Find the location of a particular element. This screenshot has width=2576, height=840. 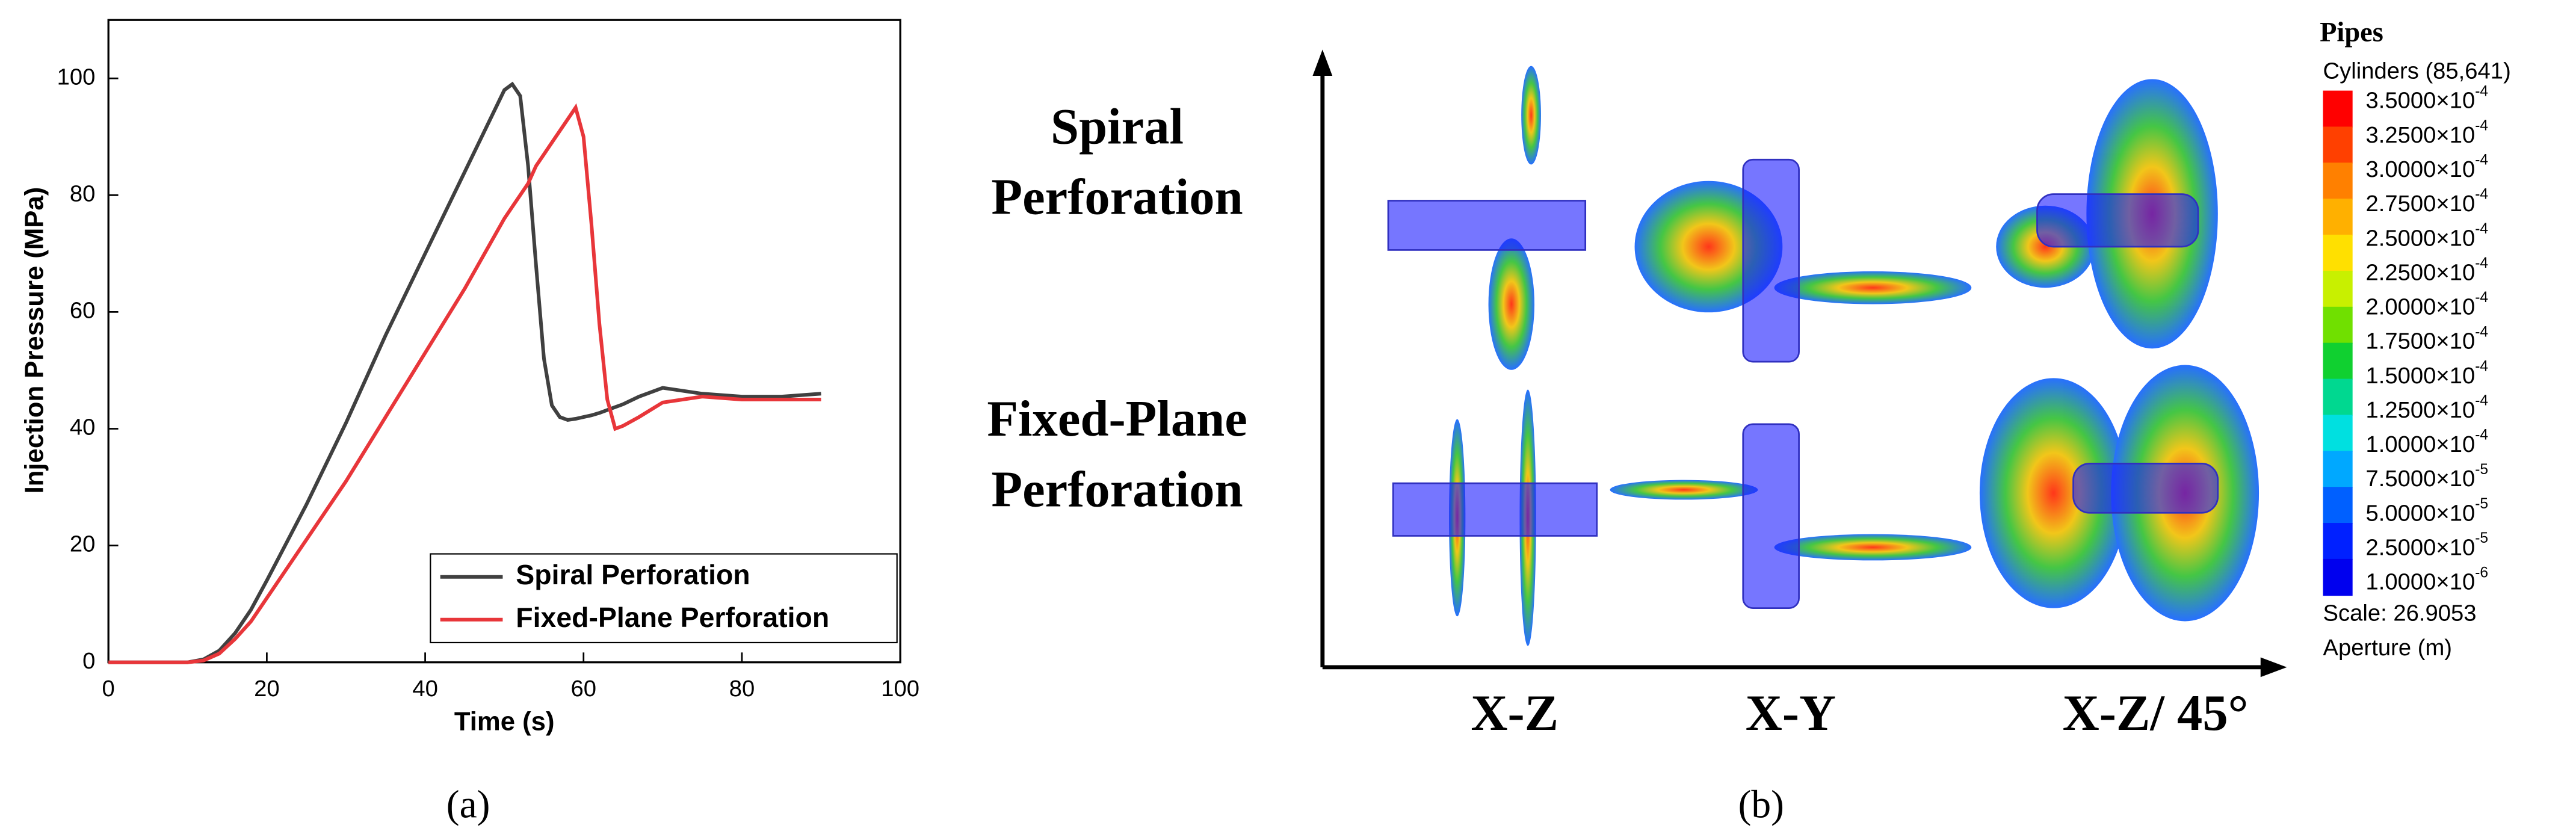

column-label: X-Z is located at coordinates (1514, 713).